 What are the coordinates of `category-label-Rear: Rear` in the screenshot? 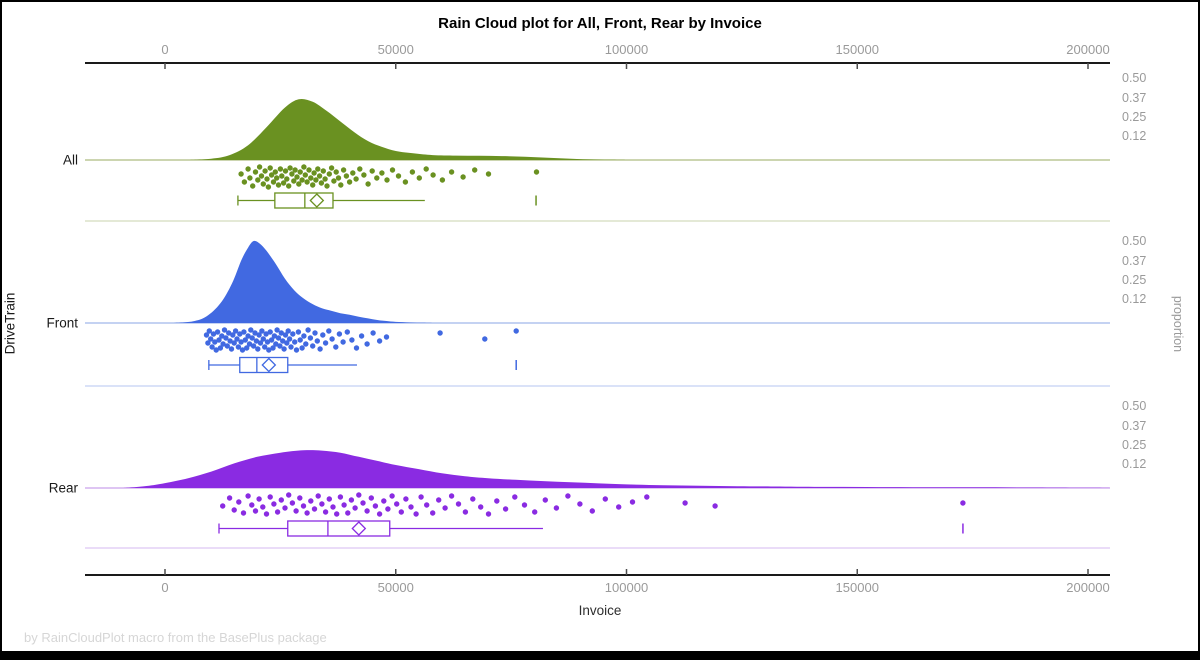 It's located at (64, 488).